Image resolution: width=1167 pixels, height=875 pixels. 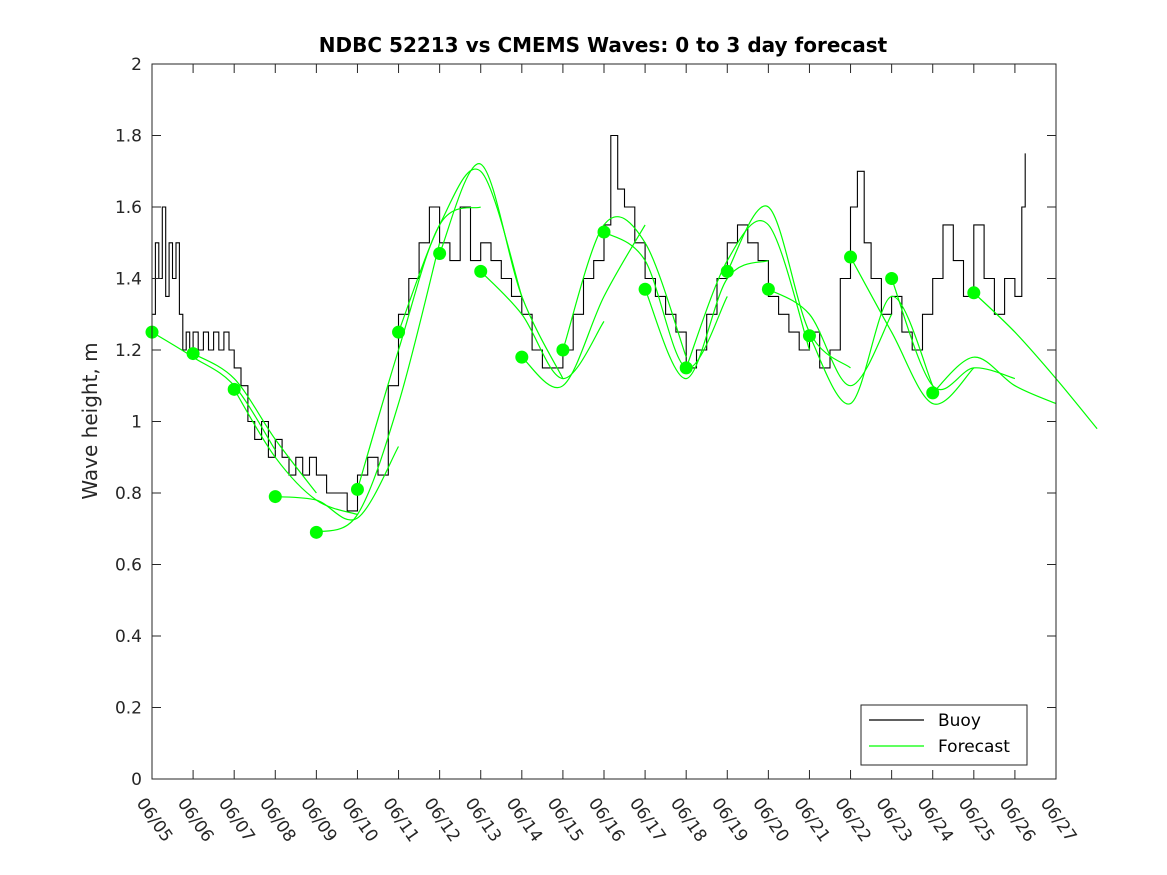 I want to click on y-tick-label: 0.2, so click(x=128, y=709).